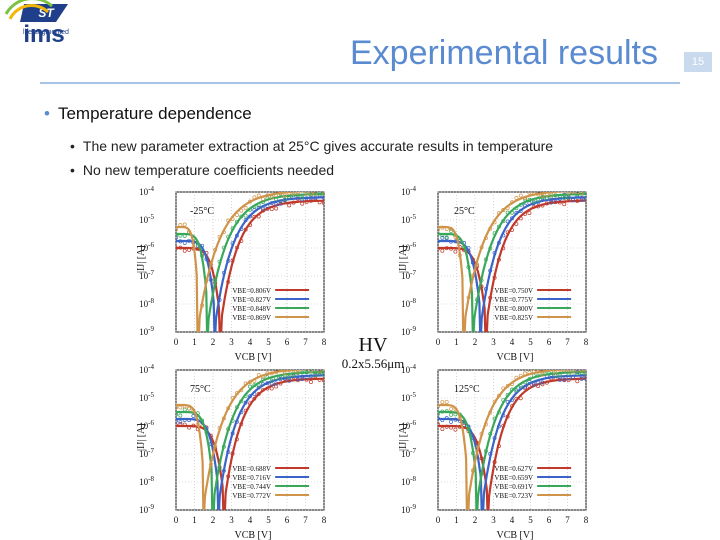 The height and width of the screenshot is (540, 720). Describe the element at coordinates (567, 520) in the screenshot. I see `x-tick-label: 7` at that location.